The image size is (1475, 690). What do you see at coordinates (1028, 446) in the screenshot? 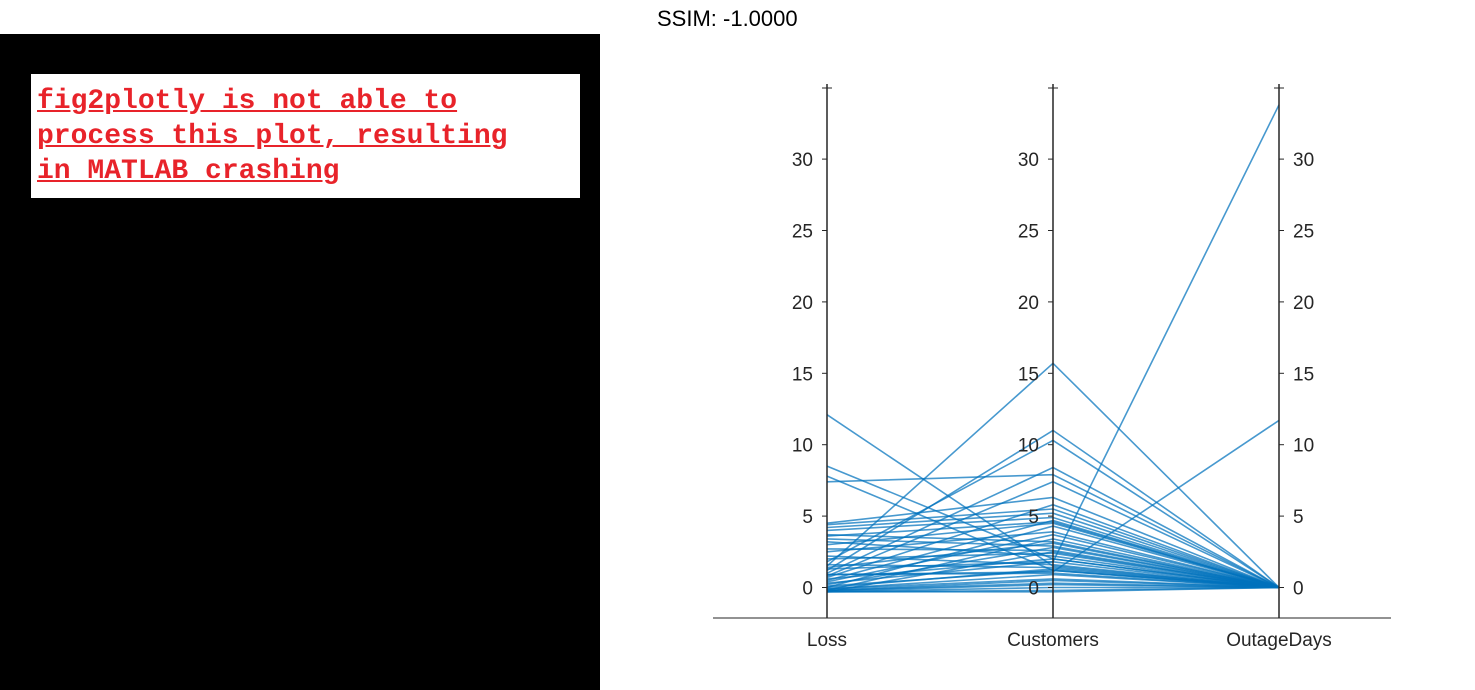
I see `tick-label-customers-10: 10` at bounding box center [1028, 446].